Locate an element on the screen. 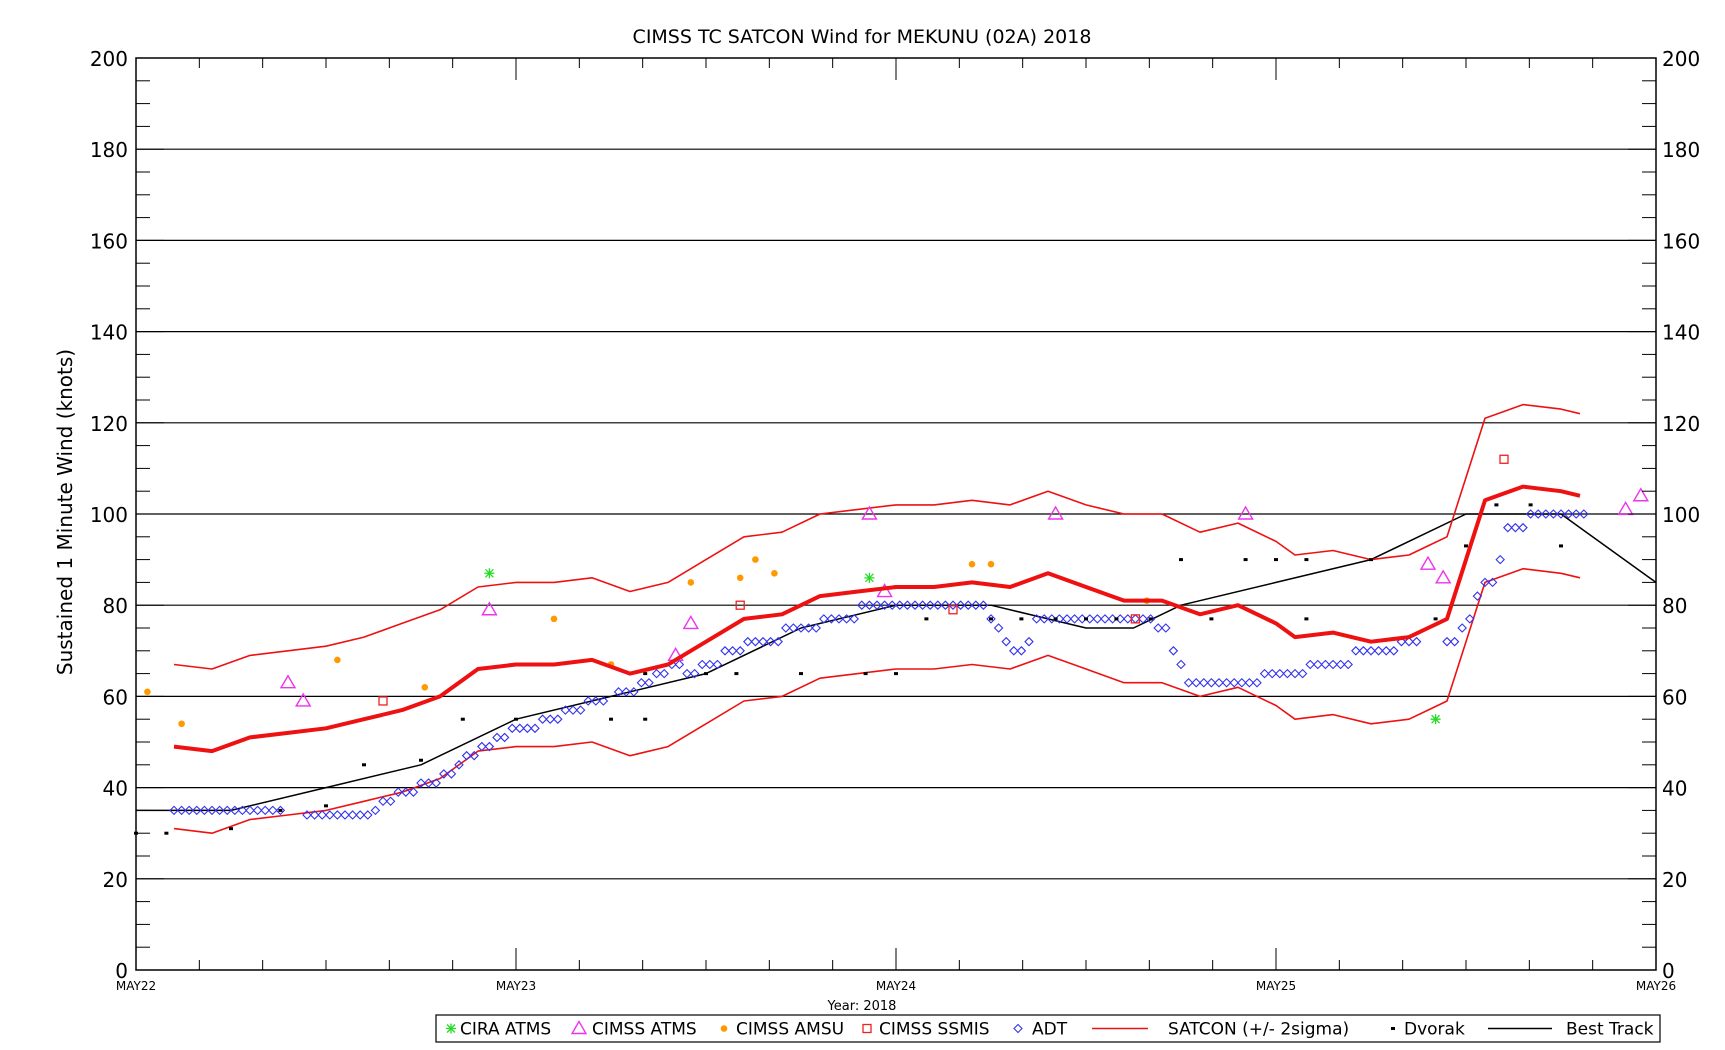  legend-item: CIMSS SSMIS is located at coordinates (926, 1030).